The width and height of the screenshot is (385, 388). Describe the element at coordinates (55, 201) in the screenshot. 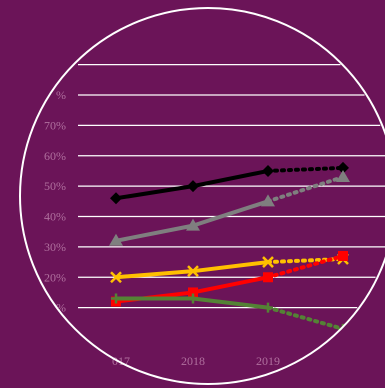

I see `y-axis-ticks: % 70% 60% 50% 40% 30% 20%%` at that location.